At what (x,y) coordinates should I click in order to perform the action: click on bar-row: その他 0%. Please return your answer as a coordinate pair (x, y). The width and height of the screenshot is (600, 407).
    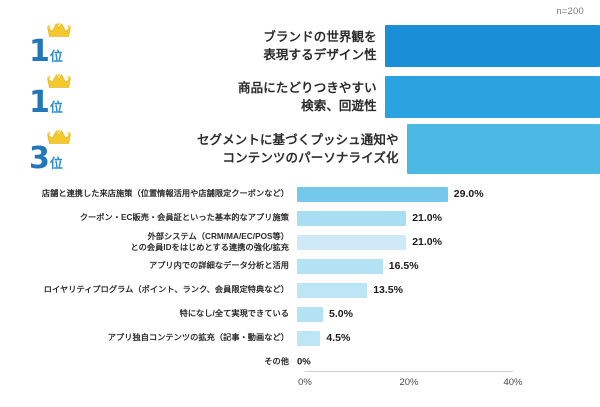
    Looking at the image, I should click on (300, 362).